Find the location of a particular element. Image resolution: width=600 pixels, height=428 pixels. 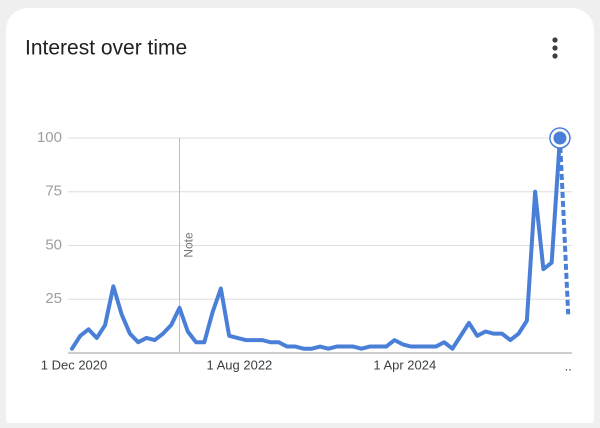

x-tick-label: .. is located at coordinates (568, 365).